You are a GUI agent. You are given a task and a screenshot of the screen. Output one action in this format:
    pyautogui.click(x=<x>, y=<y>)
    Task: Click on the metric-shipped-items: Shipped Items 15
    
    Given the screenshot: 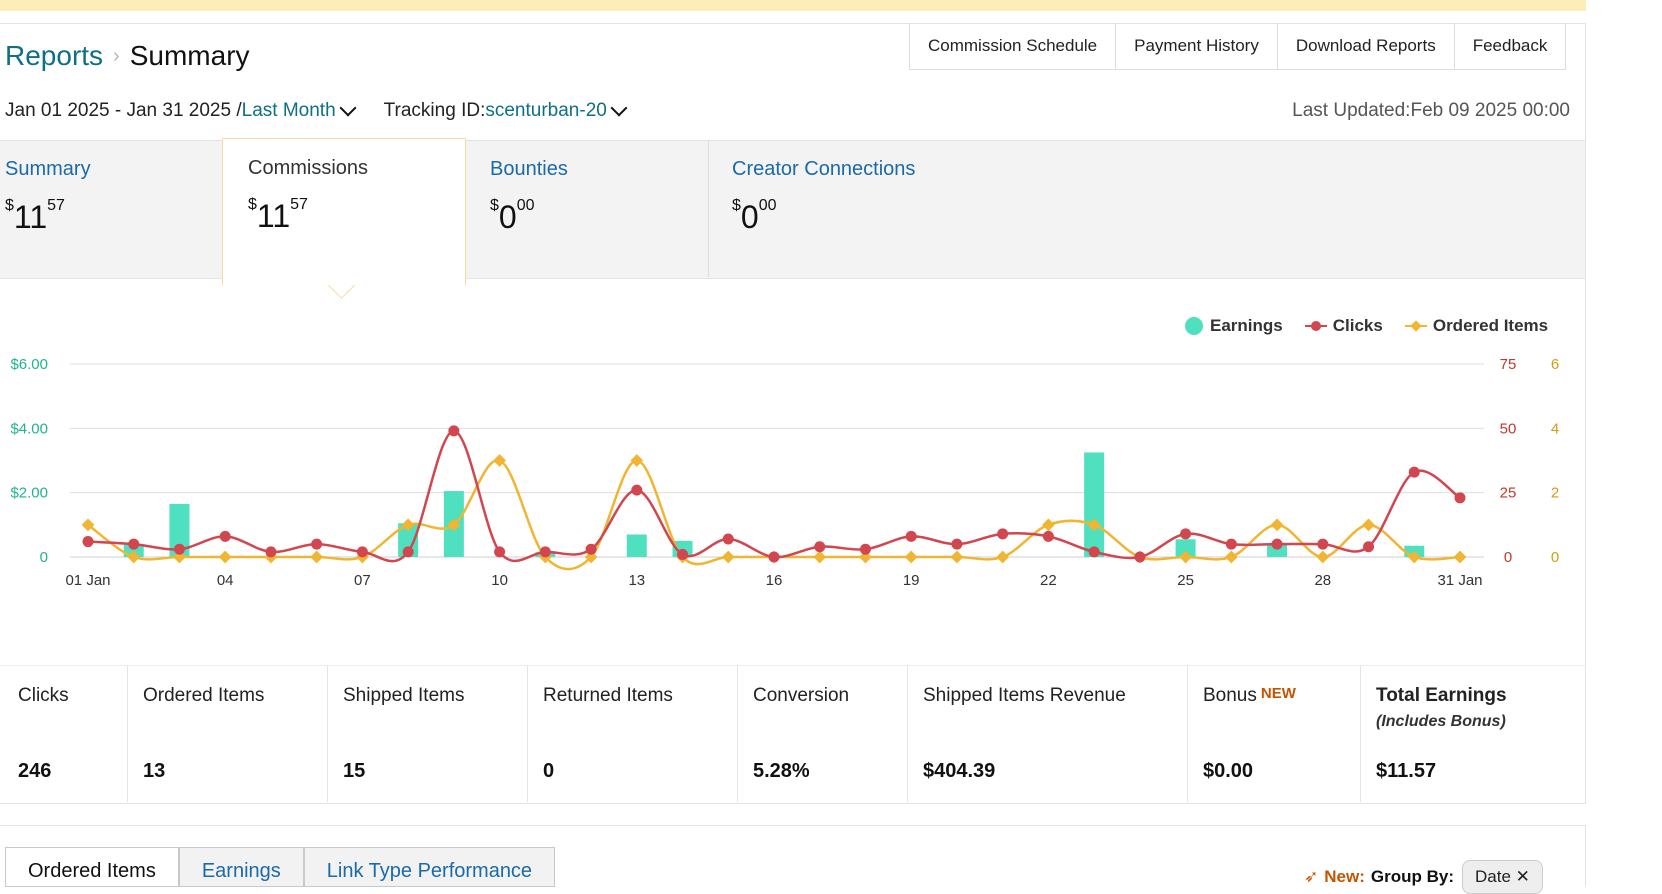 What is the action you would take?
    pyautogui.click(x=425, y=733)
    